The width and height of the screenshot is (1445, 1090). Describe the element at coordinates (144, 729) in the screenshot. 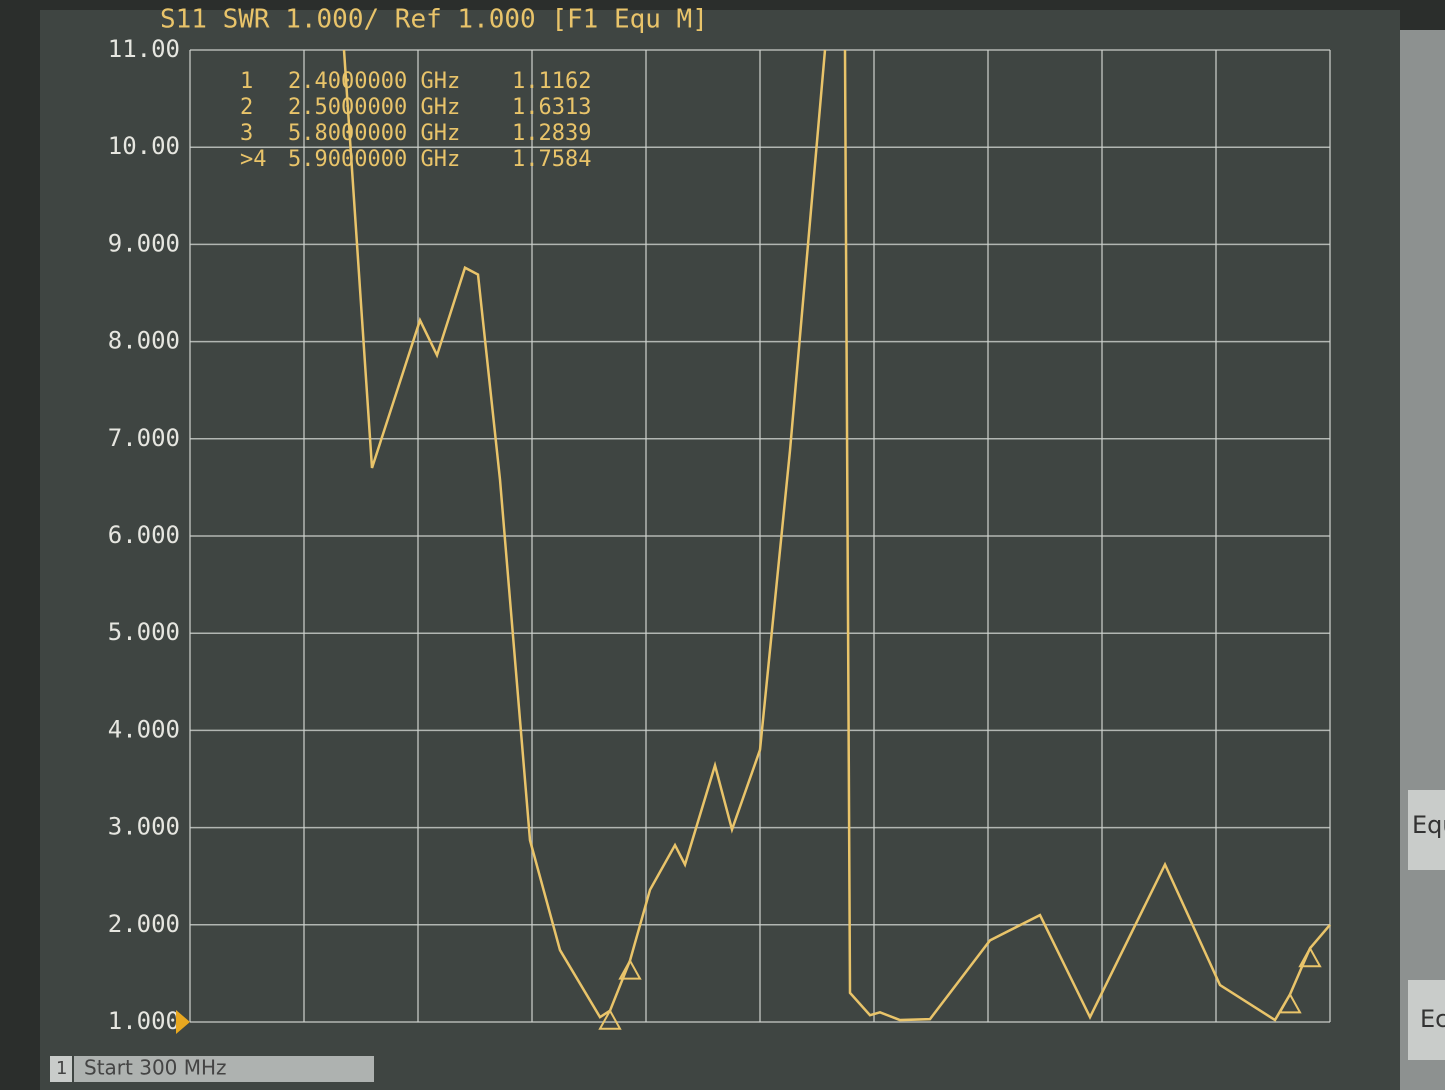

I see `y-tick-label: 4.000` at that location.